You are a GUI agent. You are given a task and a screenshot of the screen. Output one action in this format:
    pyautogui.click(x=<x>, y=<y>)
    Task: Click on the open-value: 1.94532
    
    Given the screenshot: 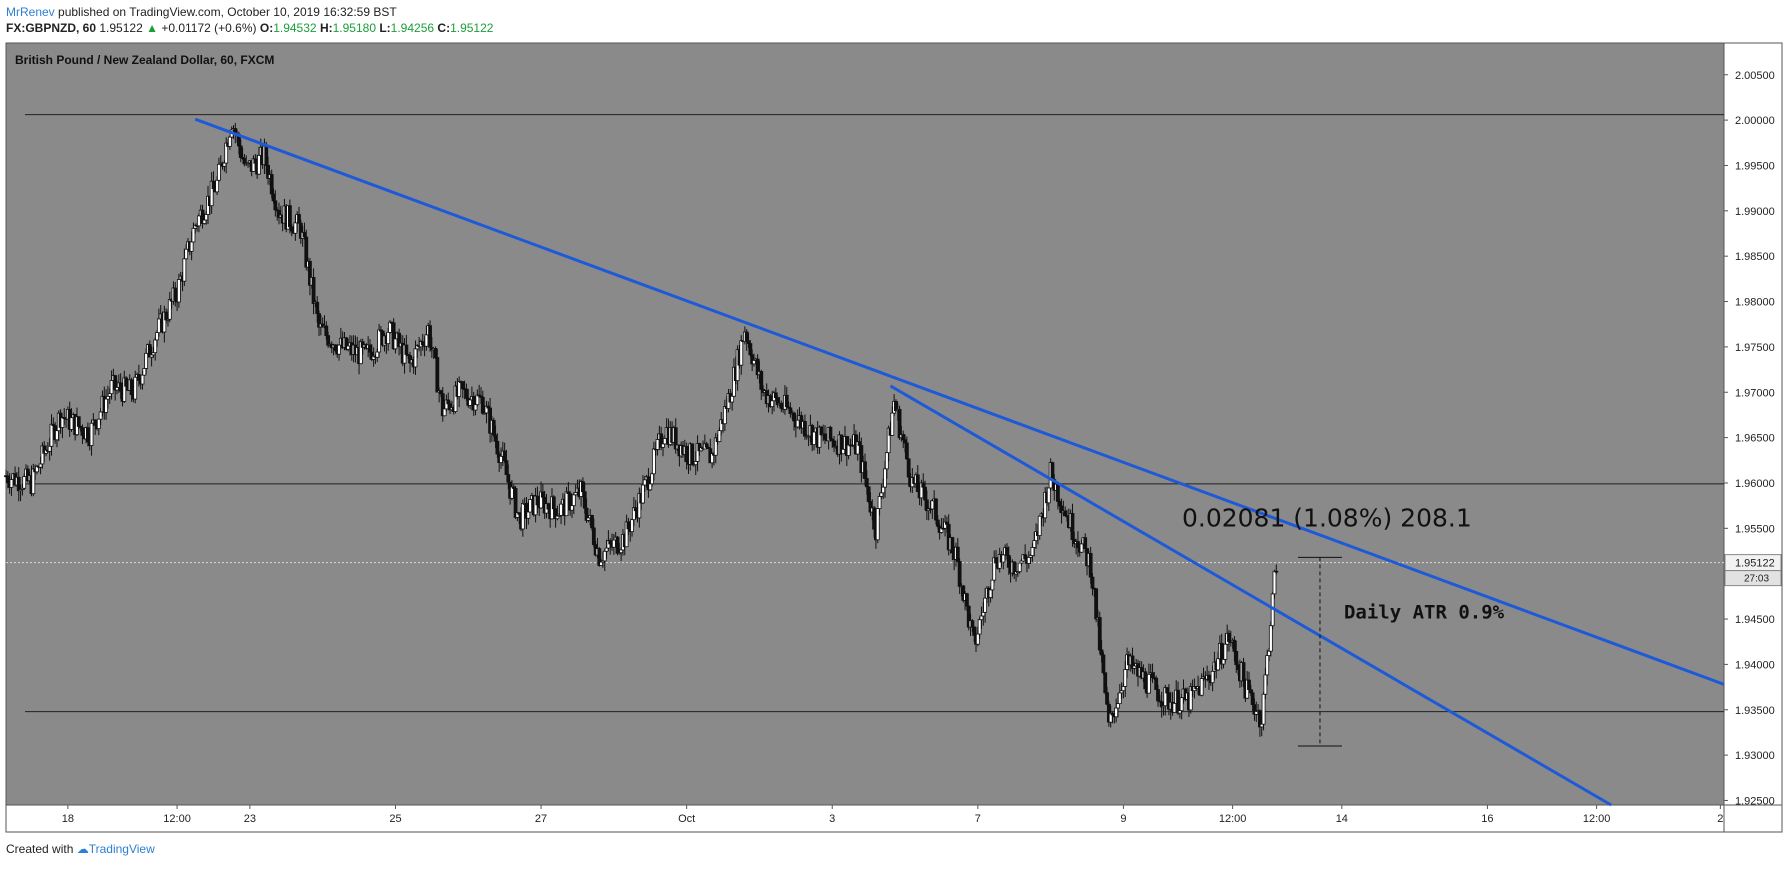 What is the action you would take?
    pyautogui.click(x=295, y=28)
    